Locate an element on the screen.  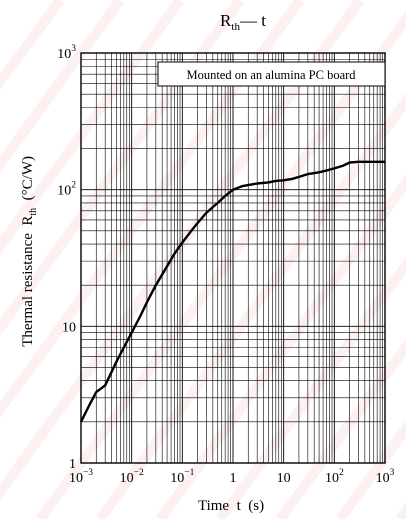
annotation-text: Mounted on an alumina PC board is located at coordinates (271, 75).